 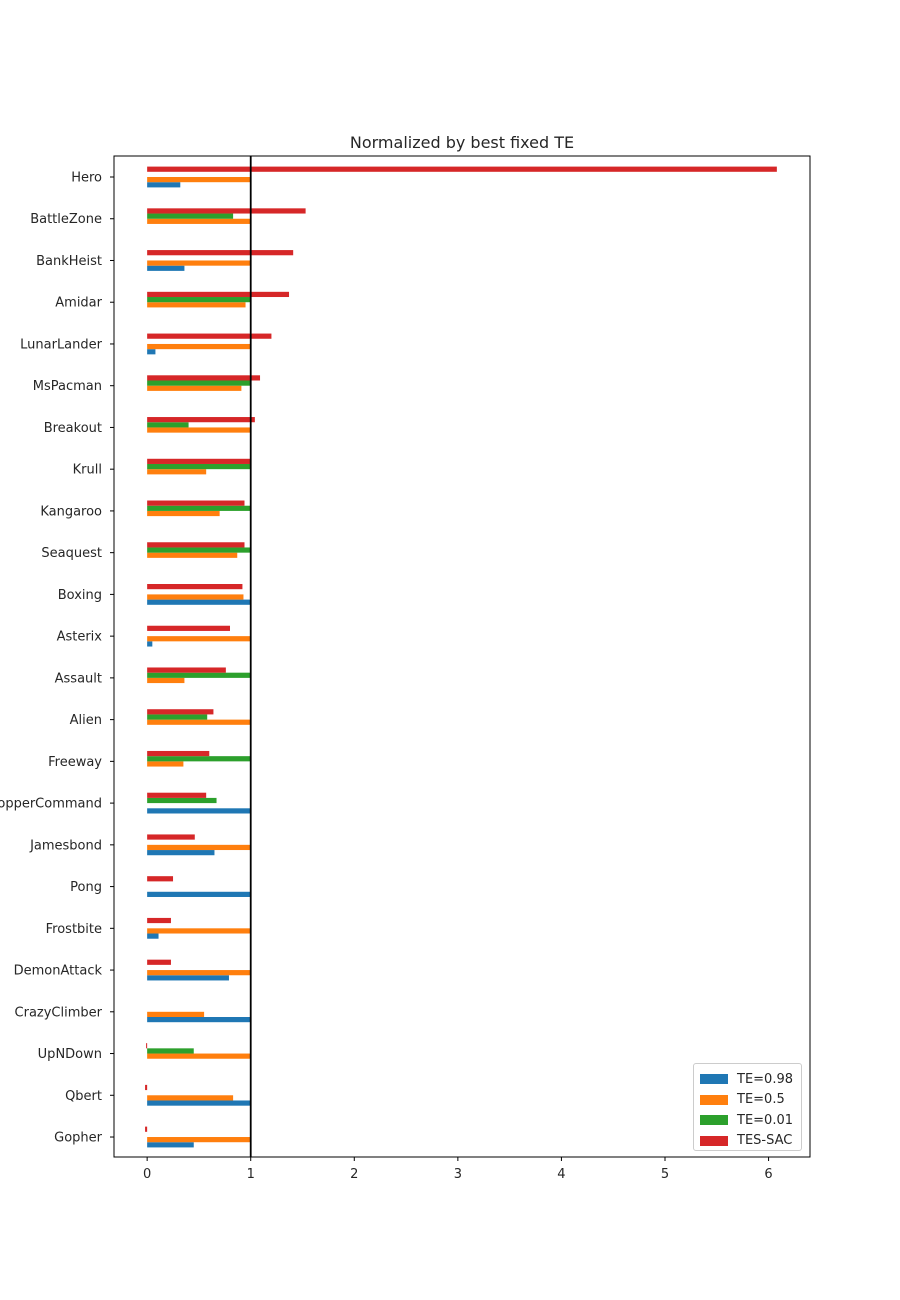 What do you see at coordinates (199, 811) in the screenshot?
I see `bar-te-0-98-choppercommand` at bounding box center [199, 811].